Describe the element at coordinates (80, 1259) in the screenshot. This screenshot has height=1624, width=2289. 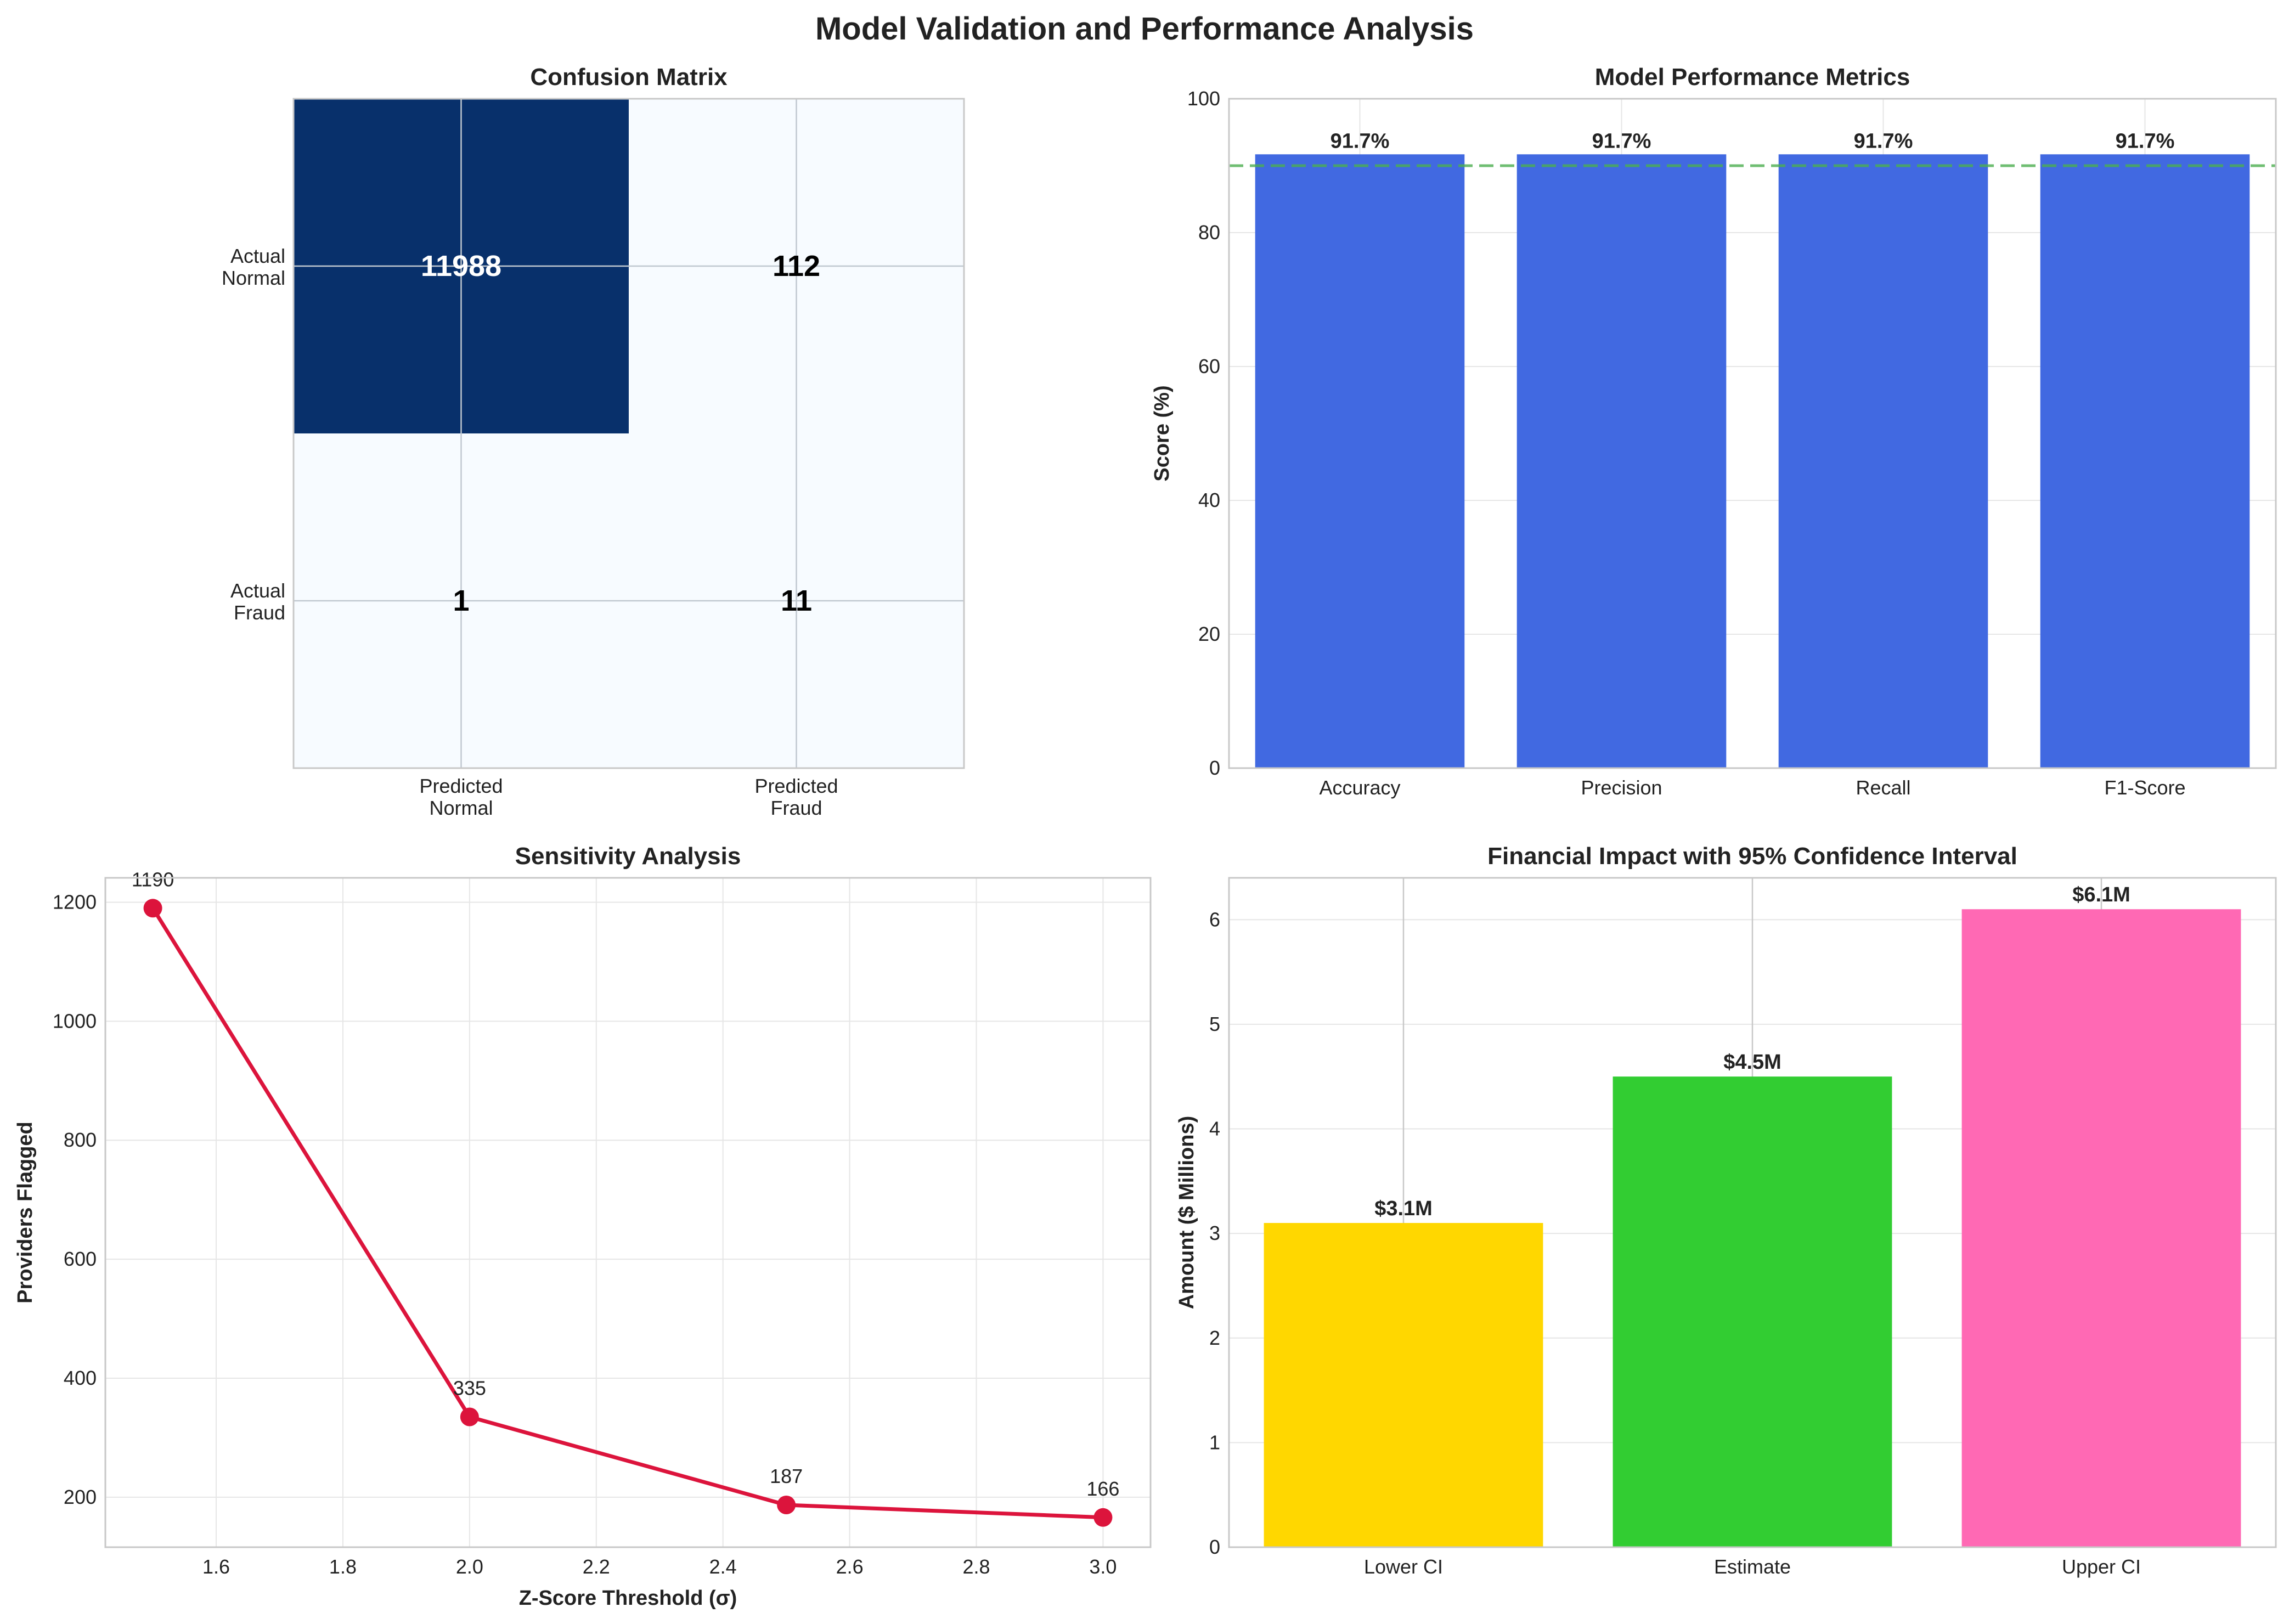
I see `y-tick-label: 600` at that location.